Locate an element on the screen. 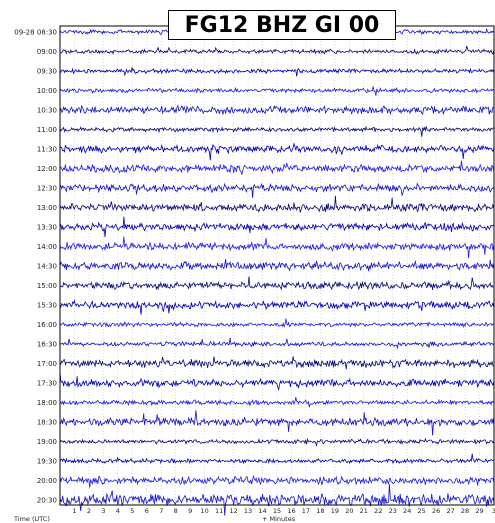  x-tick-label: 22 is located at coordinates (378, 511).